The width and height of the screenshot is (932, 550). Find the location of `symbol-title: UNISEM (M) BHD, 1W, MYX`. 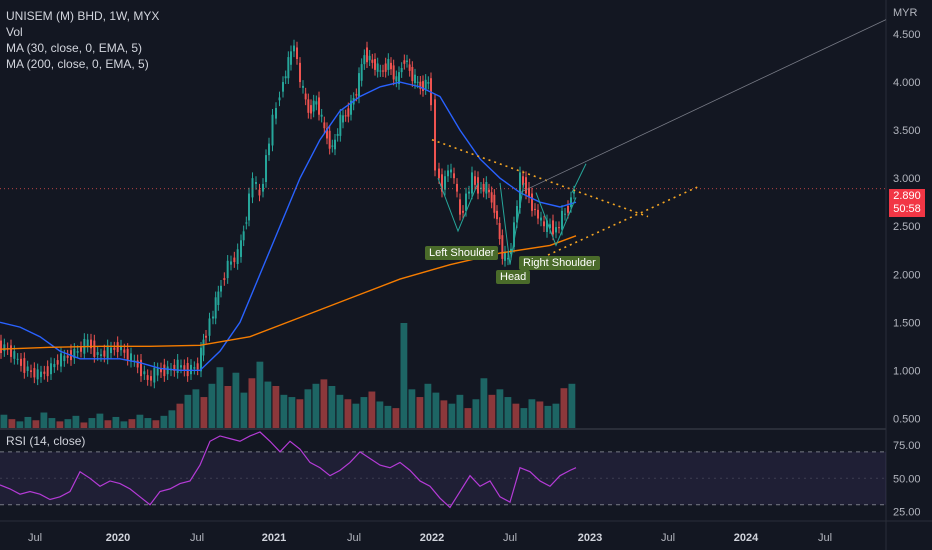

symbol-title: UNISEM (M) BHD, 1W, MYX is located at coordinates (83, 16).